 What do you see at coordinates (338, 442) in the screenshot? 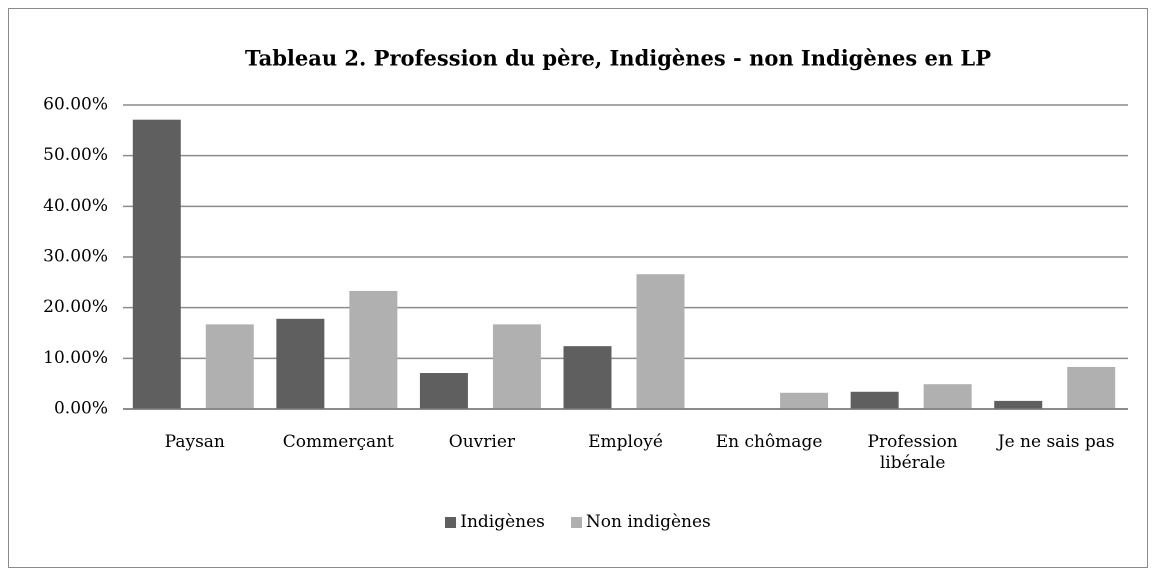
I see `x-tick-label: Commerçant` at bounding box center [338, 442].